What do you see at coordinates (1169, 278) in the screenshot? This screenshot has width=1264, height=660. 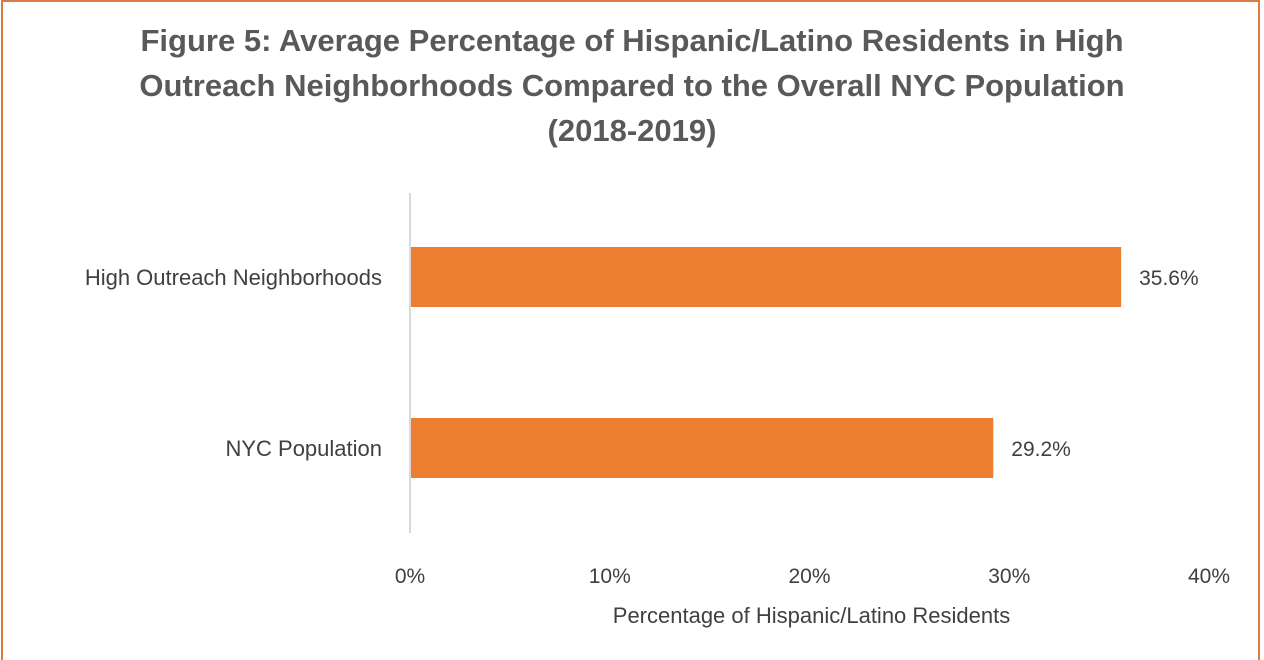 I see `data-label-0: 35.6%` at bounding box center [1169, 278].